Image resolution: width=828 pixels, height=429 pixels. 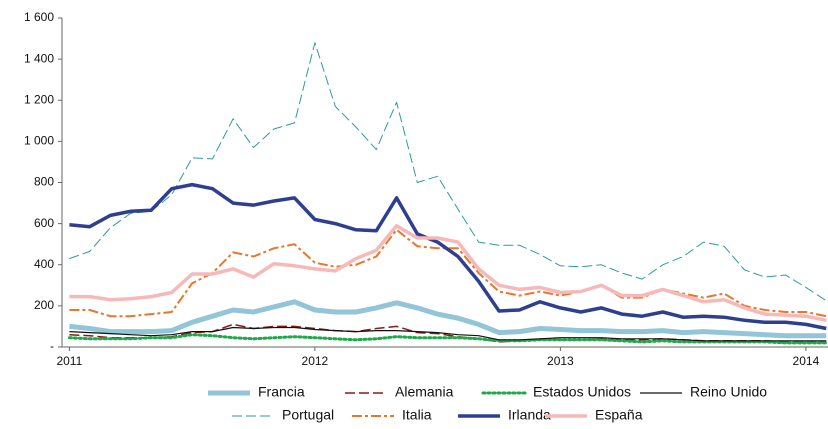 What do you see at coordinates (39, 141) in the screenshot?
I see `y-tick-label: 1 000` at bounding box center [39, 141].